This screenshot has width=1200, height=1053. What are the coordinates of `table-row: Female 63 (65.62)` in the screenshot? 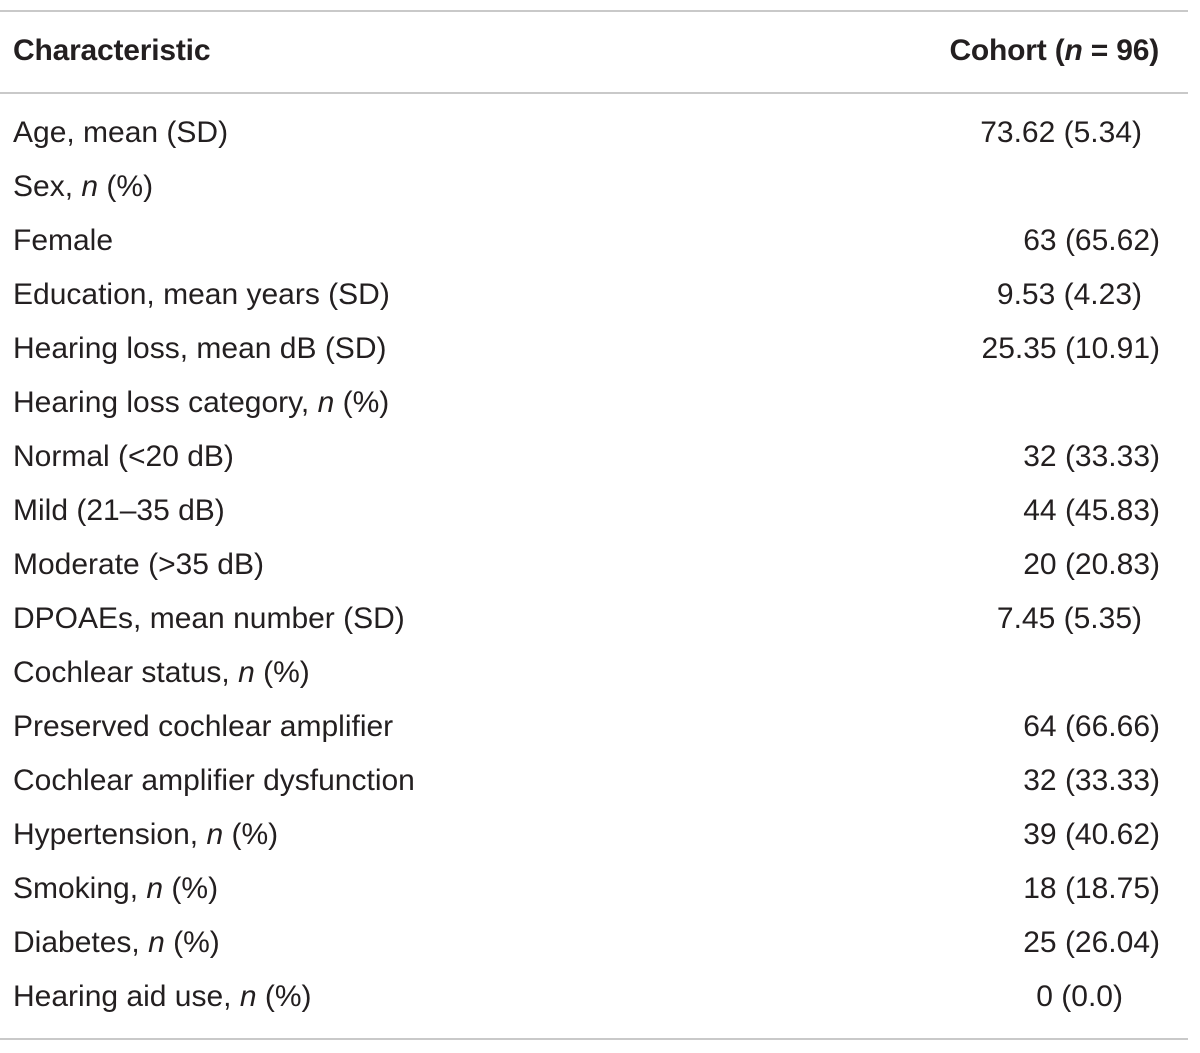 It's located at (594, 241).